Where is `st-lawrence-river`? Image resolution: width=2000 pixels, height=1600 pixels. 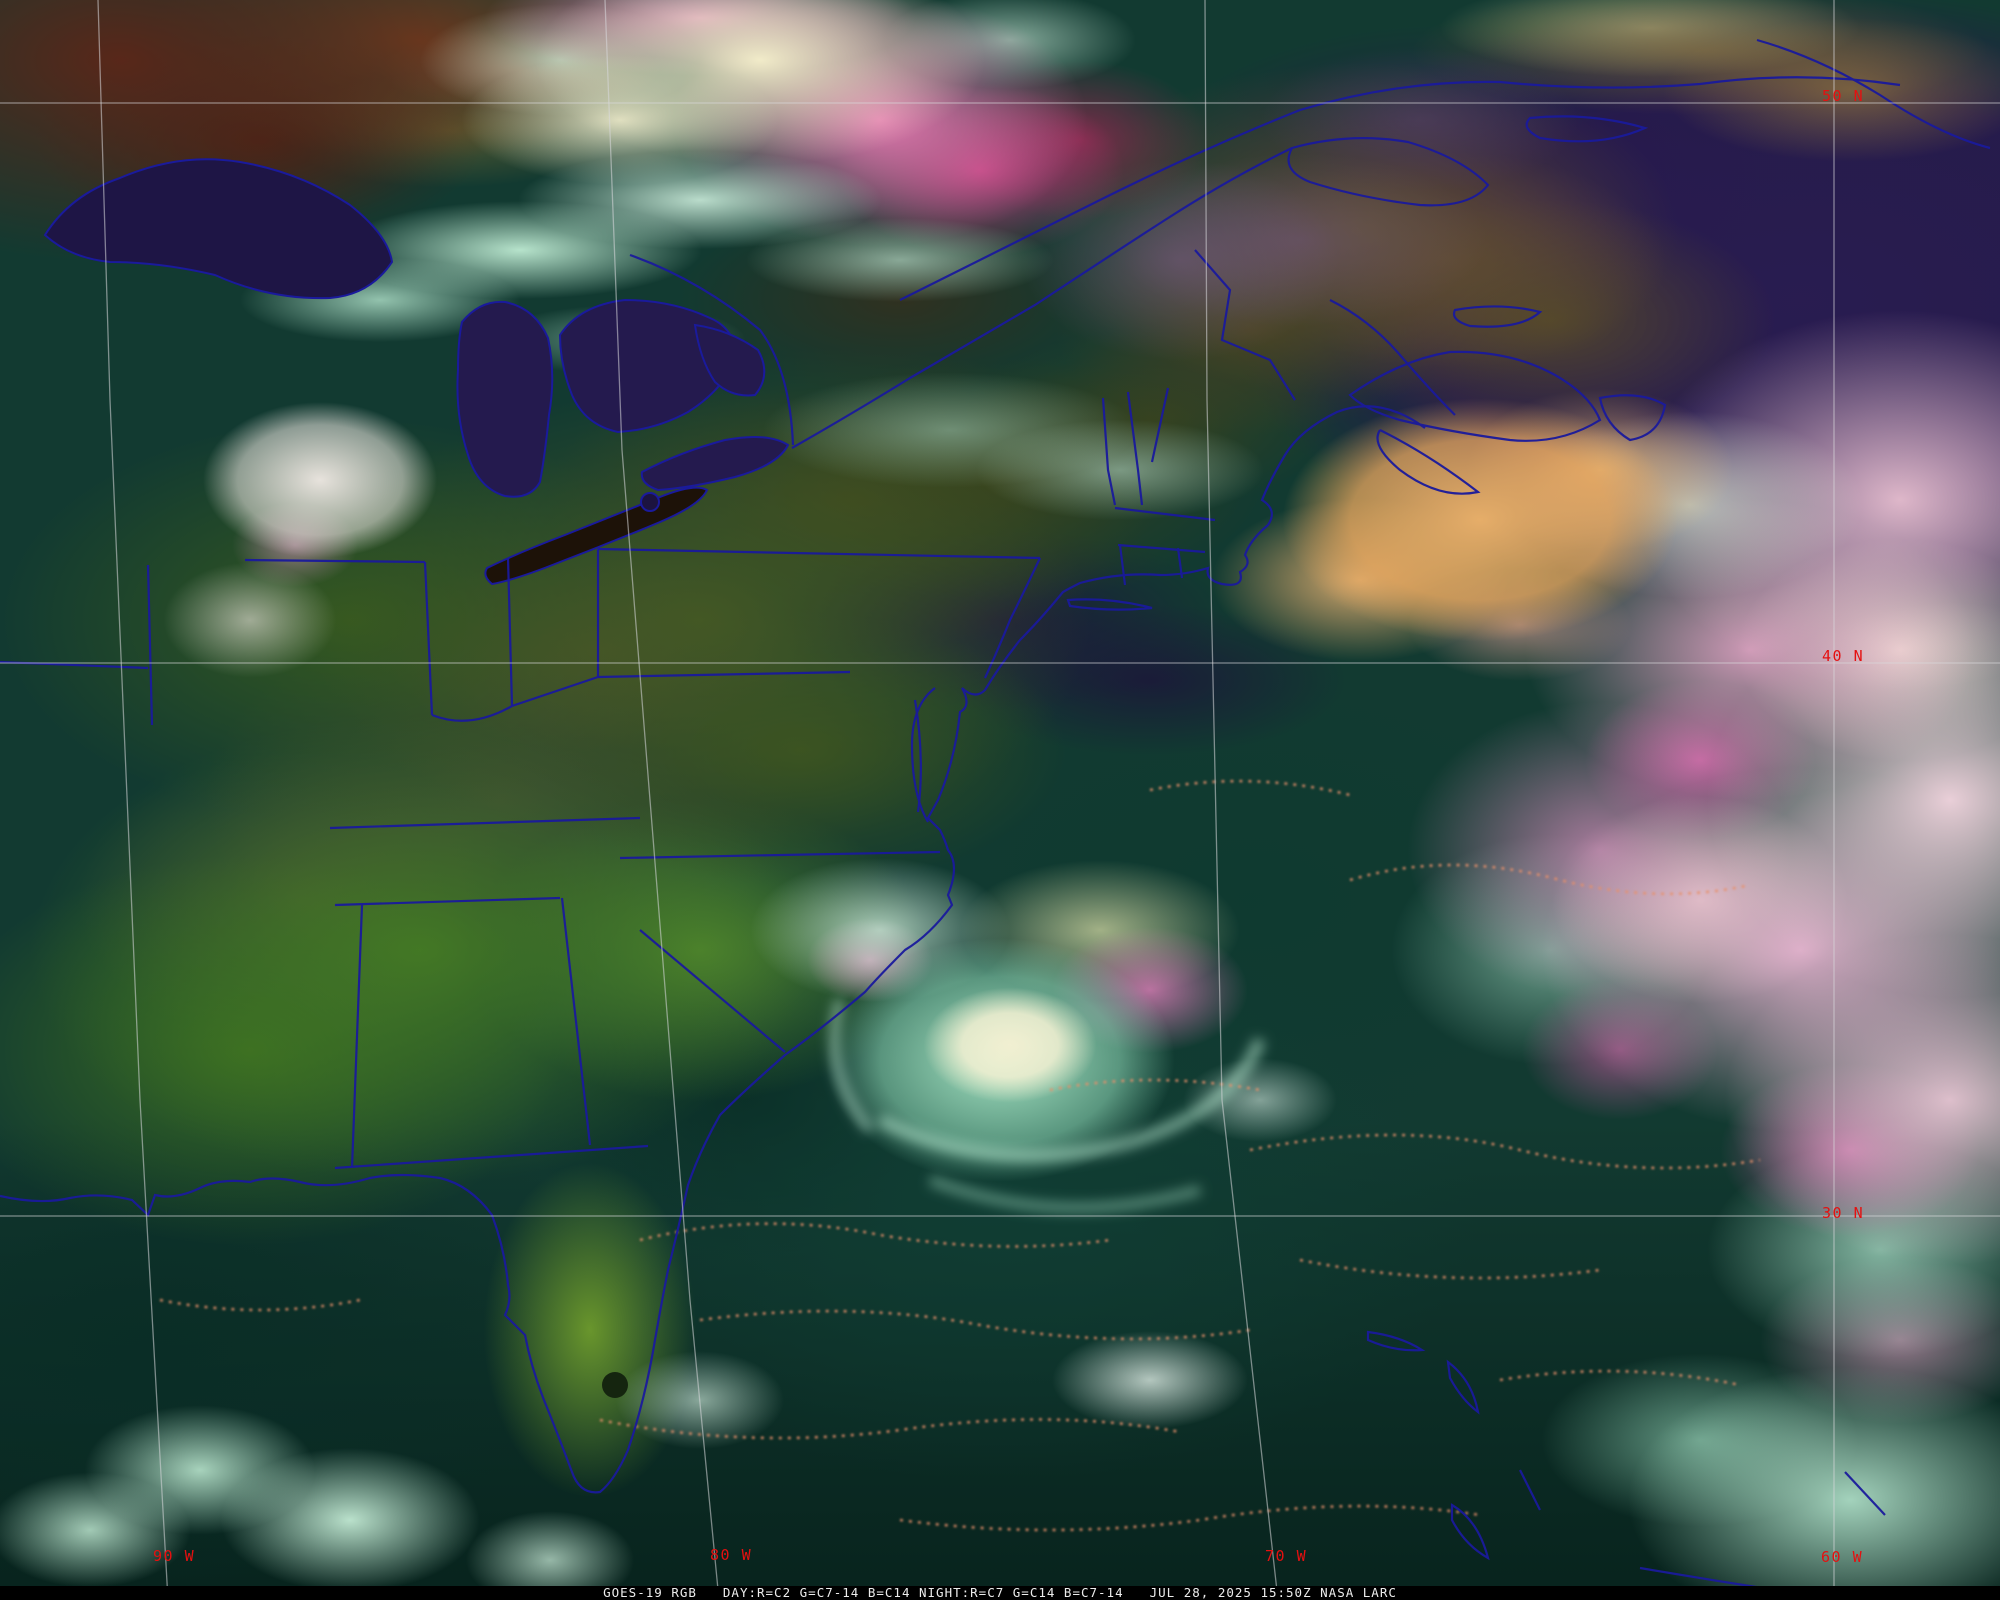
st-lawrence-river is located at coordinates (1042, 298).